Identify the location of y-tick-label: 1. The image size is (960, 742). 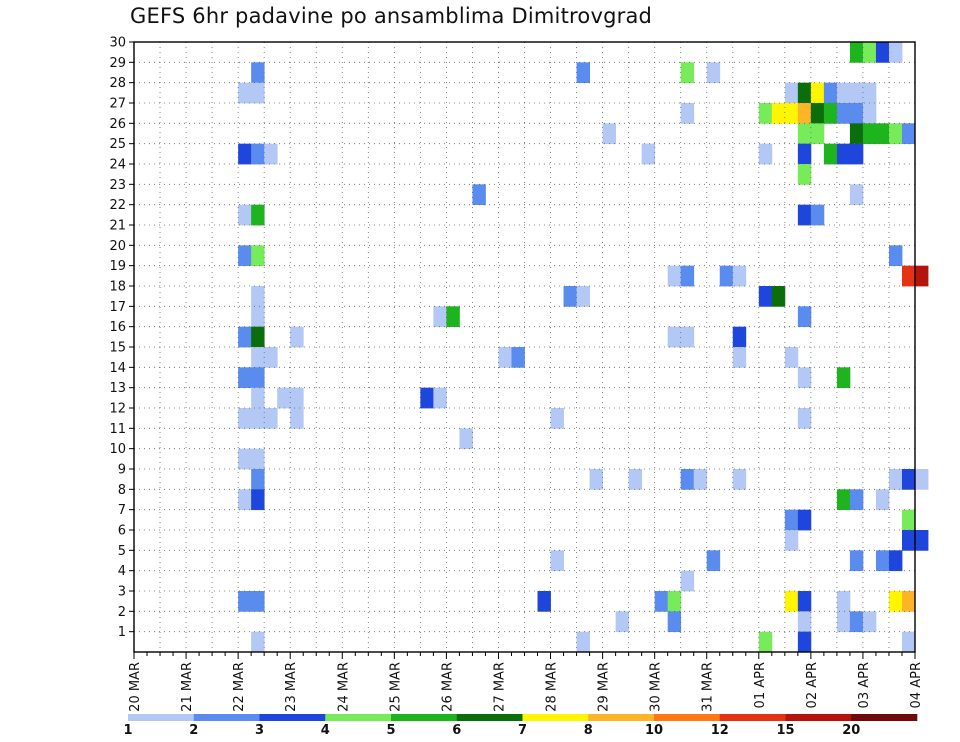
(122, 632).